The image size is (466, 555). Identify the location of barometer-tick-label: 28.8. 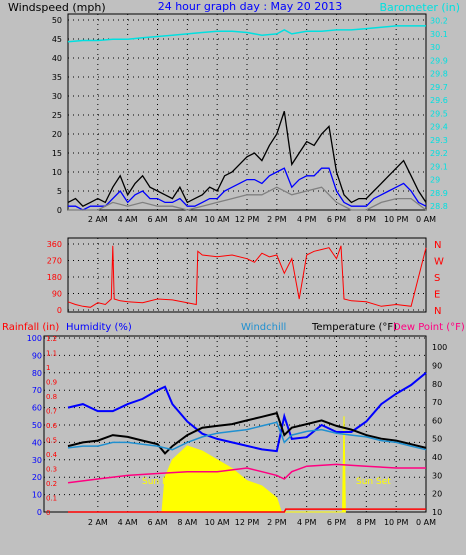
(439, 206).